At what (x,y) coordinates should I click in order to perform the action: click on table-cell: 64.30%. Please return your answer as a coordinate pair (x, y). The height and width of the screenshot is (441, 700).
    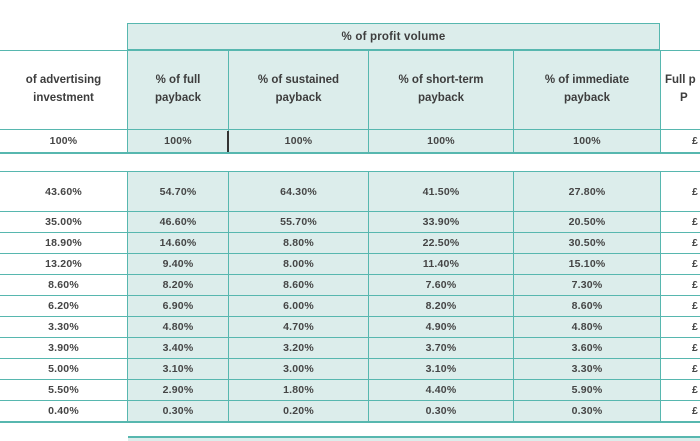
    Looking at the image, I should click on (298, 191).